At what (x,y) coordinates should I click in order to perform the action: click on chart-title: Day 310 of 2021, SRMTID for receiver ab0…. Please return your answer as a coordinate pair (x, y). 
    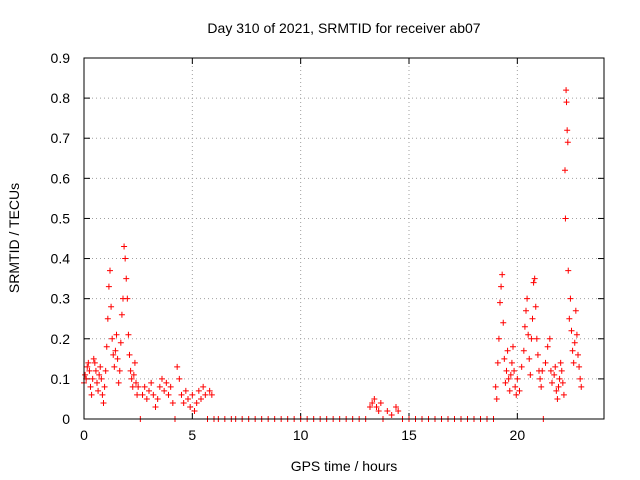
    Looking at the image, I should click on (343, 28).